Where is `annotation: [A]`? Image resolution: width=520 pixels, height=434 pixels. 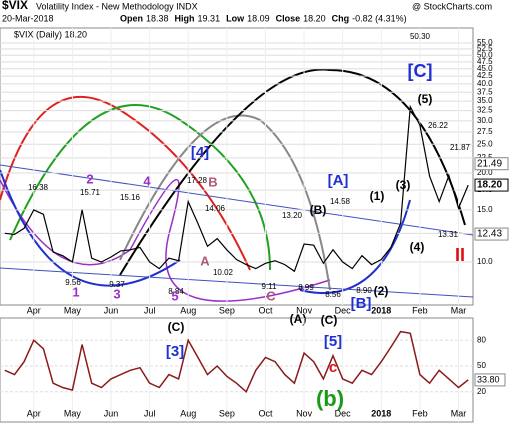
annotation: [A] is located at coordinates (338, 180).